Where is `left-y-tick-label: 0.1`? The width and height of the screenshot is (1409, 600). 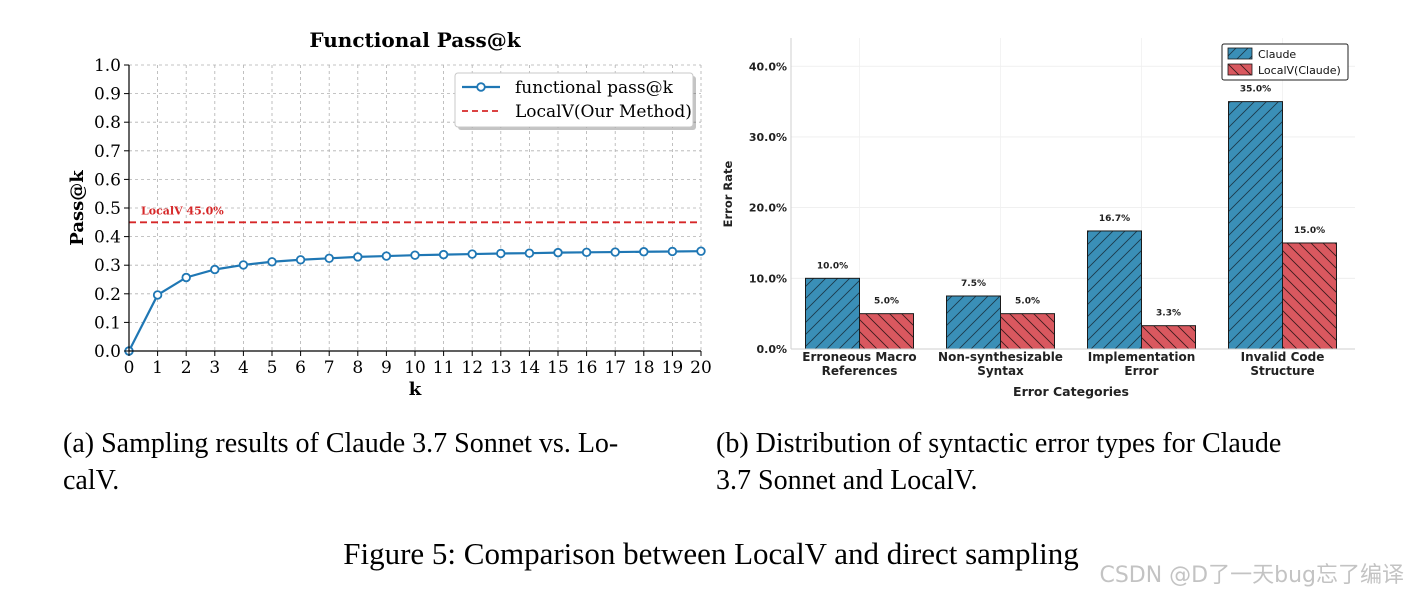 left-y-tick-label: 0.1 is located at coordinates (107, 323).